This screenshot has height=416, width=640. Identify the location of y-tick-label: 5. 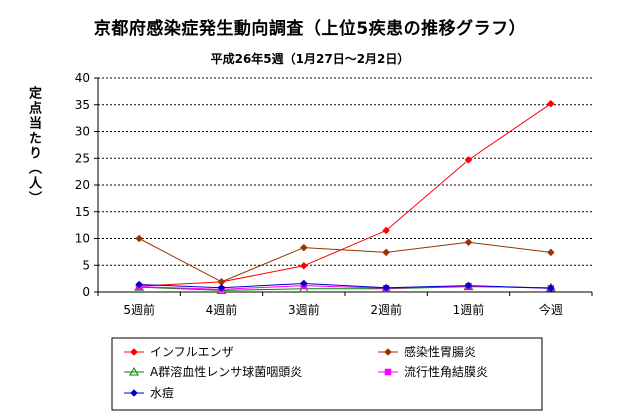
(86, 265).